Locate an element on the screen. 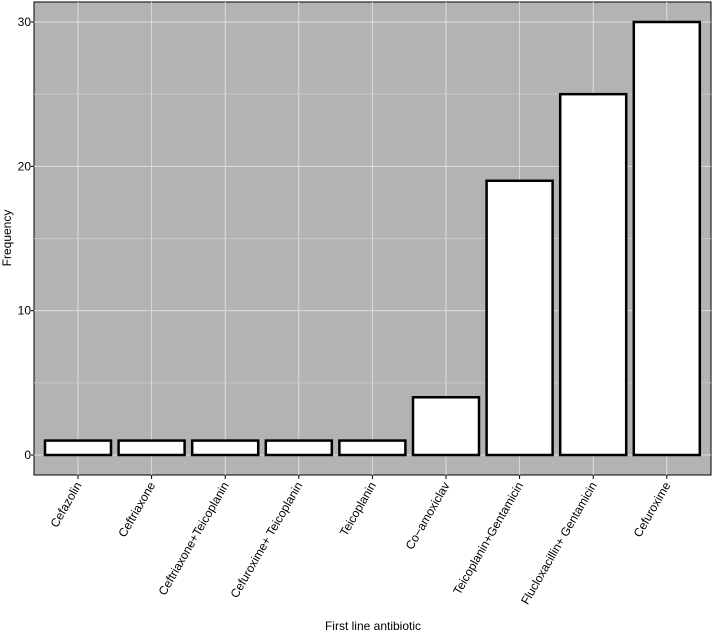 Image resolution: width=713 pixels, height=632 pixels. x-tick-label: Cefuroxime is located at coordinates (652, 509).